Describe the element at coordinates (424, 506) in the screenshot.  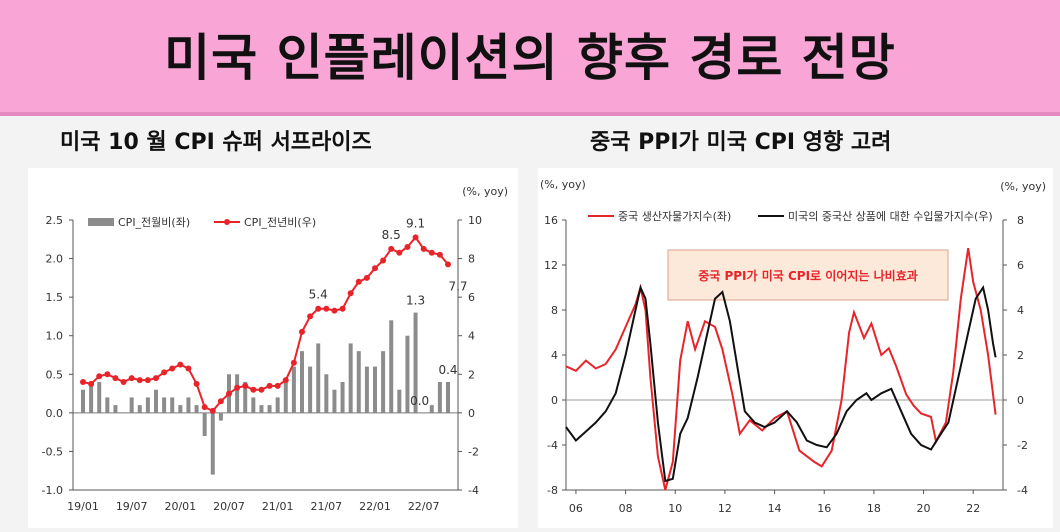
I see `x-tick-label: 22/07` at that location.